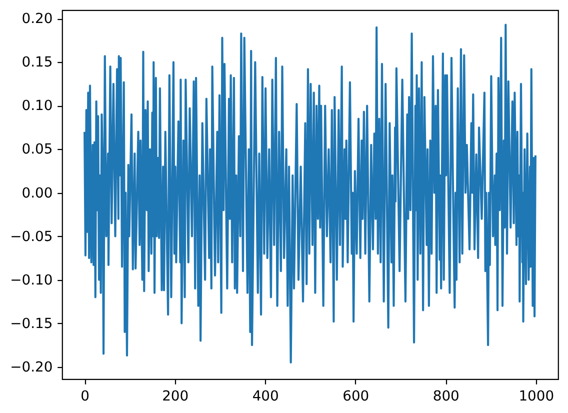 This screenshot has height=413, width=568. Describe the element at coordinates (31, 280) in the screenshot. I see `y-tick-label: −0.10` at that location.